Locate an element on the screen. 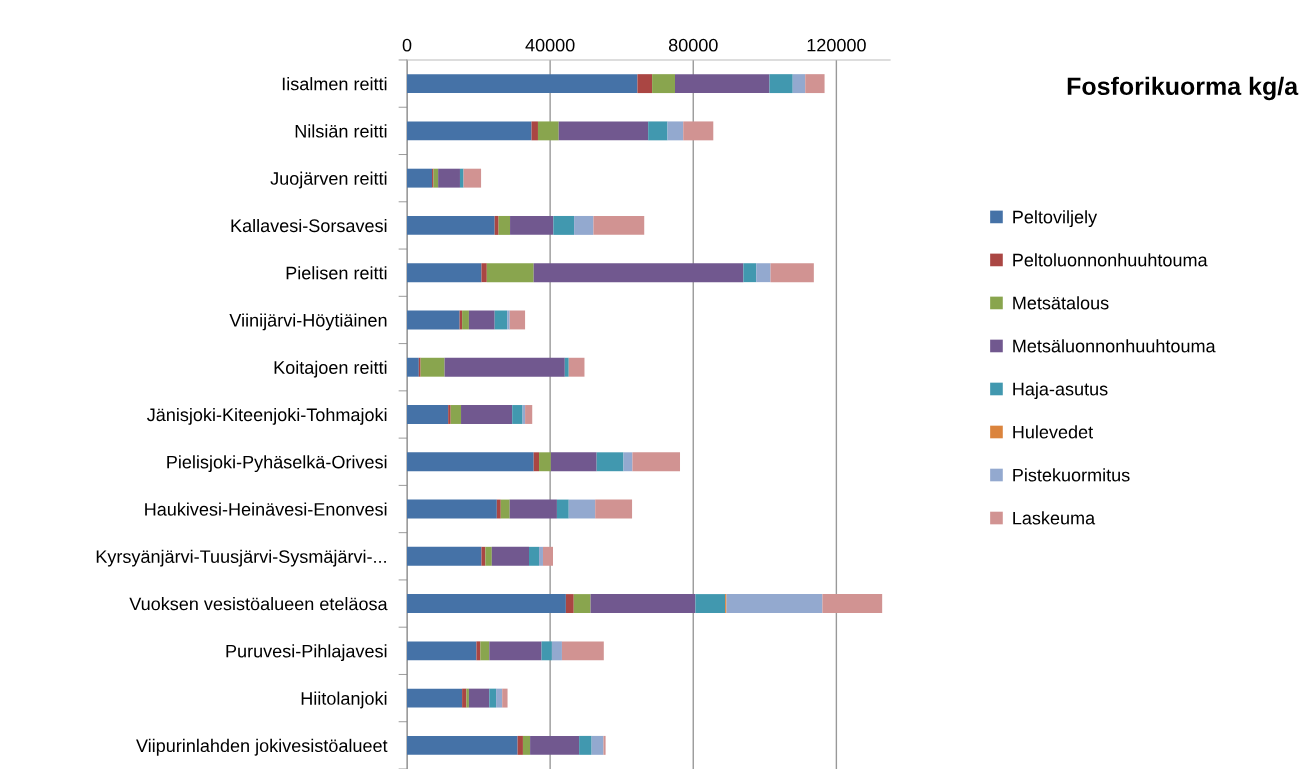 This screenshot has height=769, width=1302. legend-label: Peltoluonnonhuuhtouma is located at coordinates (1110, 260).